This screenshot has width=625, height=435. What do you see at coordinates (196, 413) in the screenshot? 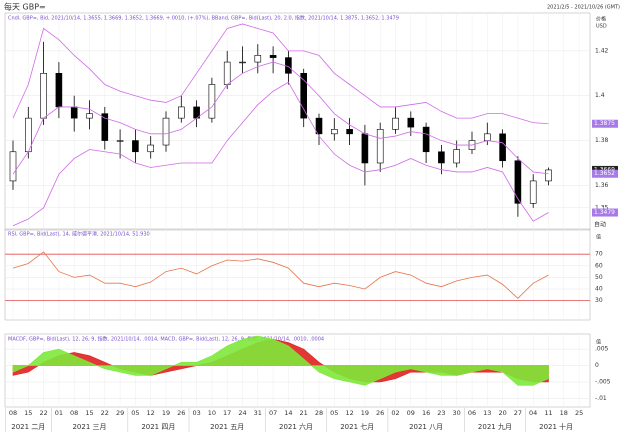
I see `x-tick-label: 03` at bounding box center [196, 413].